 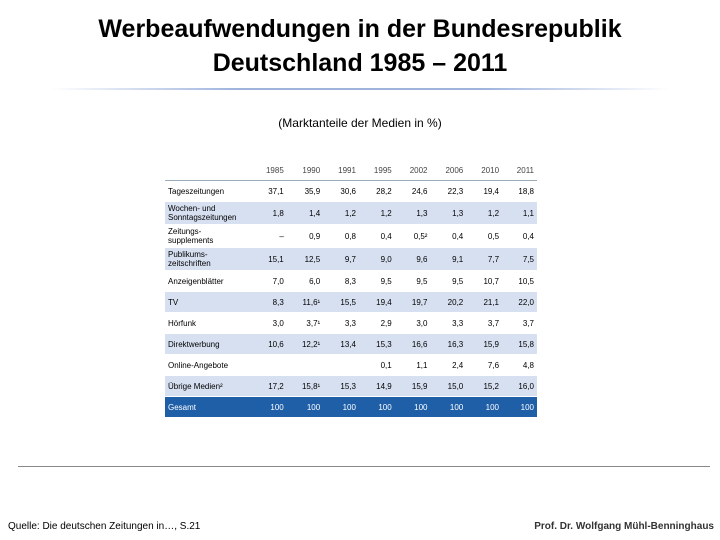 I want to click on table-cell: 21,1, so click(x=484, y=302).